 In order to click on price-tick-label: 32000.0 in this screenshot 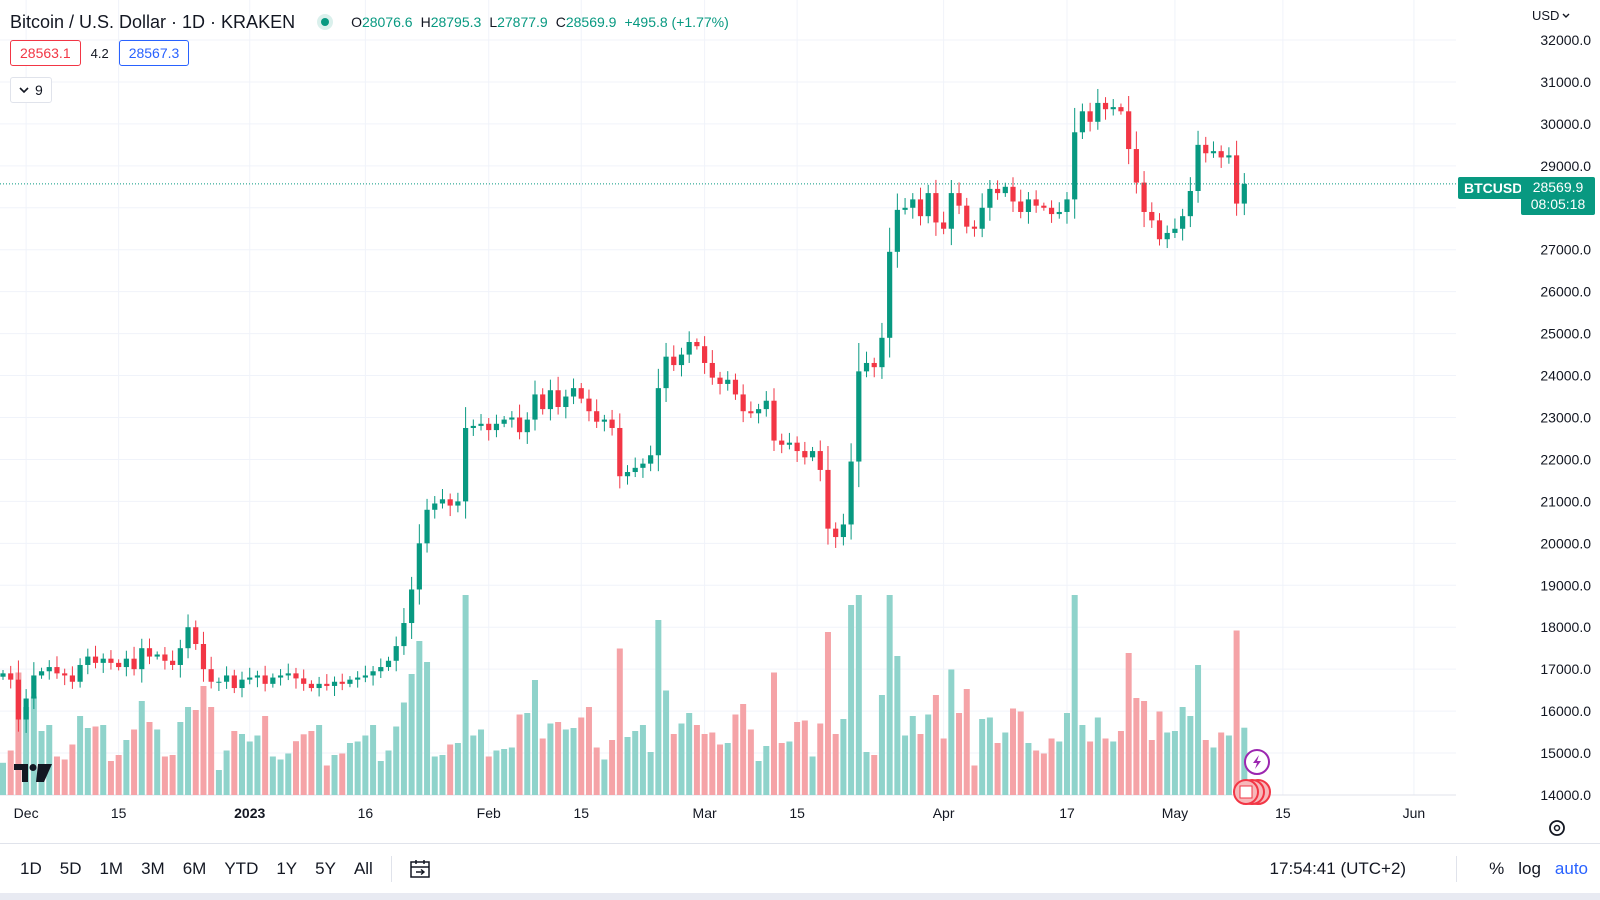, I will do `click(1565, 40)`.